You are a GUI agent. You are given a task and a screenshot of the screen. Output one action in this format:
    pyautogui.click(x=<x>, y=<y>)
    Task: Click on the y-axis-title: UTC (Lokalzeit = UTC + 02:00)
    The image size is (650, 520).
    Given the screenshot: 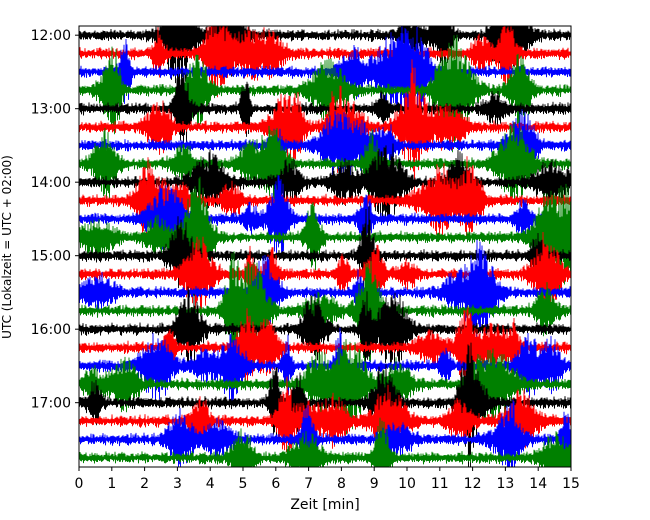 What is the action you would take?
    pyautogui.click(x=7, y=247)
    